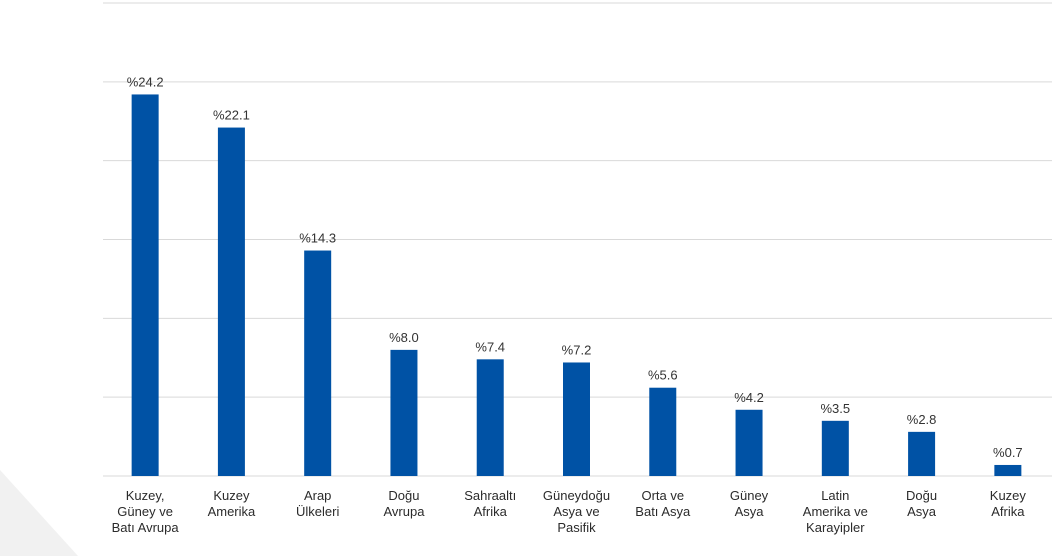 The image size is (1057, 556). What do you see at coordinates (231, 115) in the screenshot?
I see `value-label-1: %22.1` at bounding box center [231, 115].